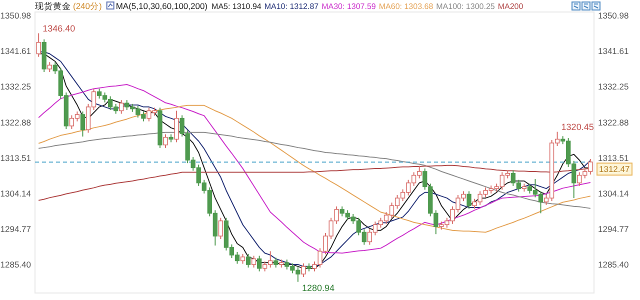 The width and height of the screenshot is (640, 300). Describe the element at coordinates (613, 15) in the screenshot. I see `y2-tick-label: 1350.98` at that location.